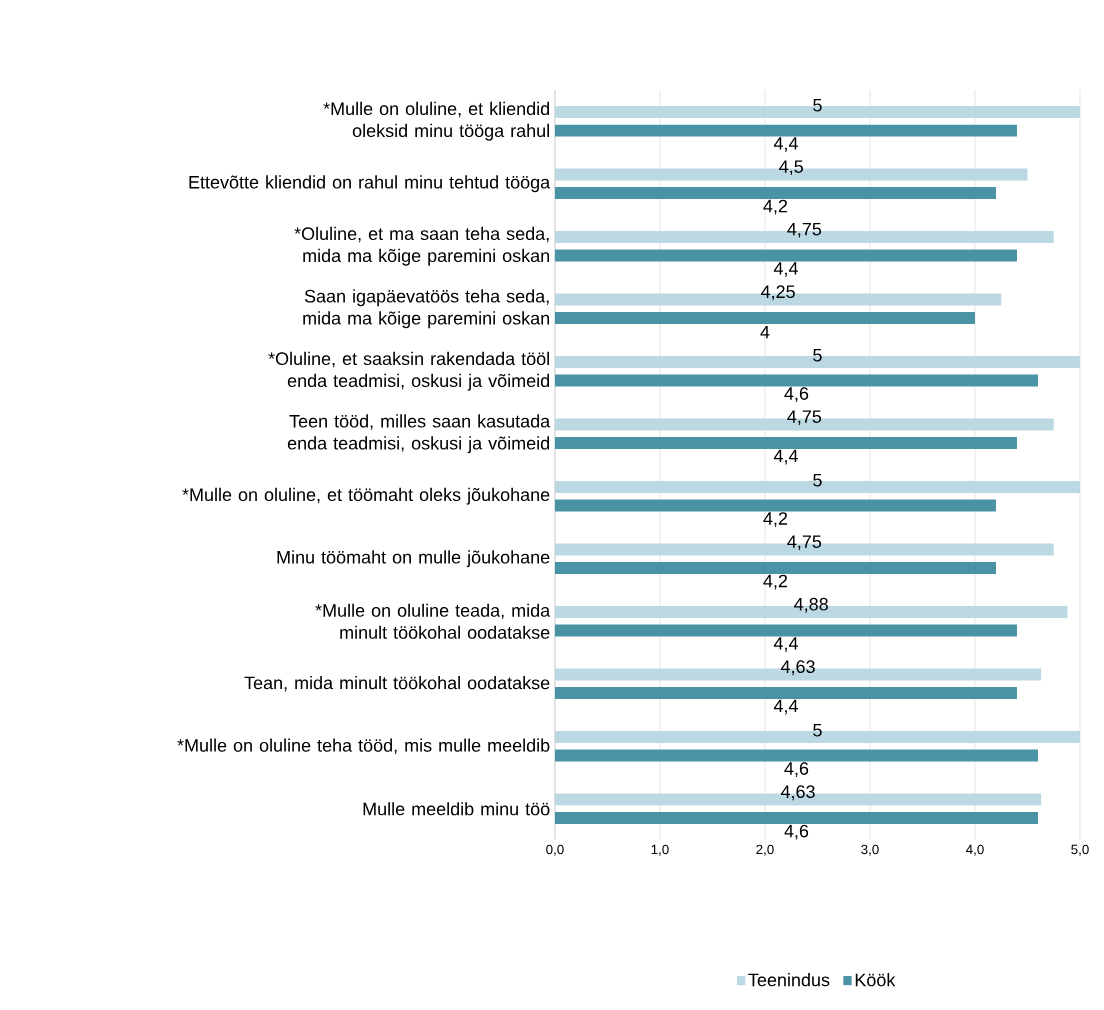 This screenshot has height=1010, width=1104. I want to click on y-tick-label: *Oluline, et saaksin rakendada tööl enda teadmisi, oskusi ja võimeid, so click(408, 371).